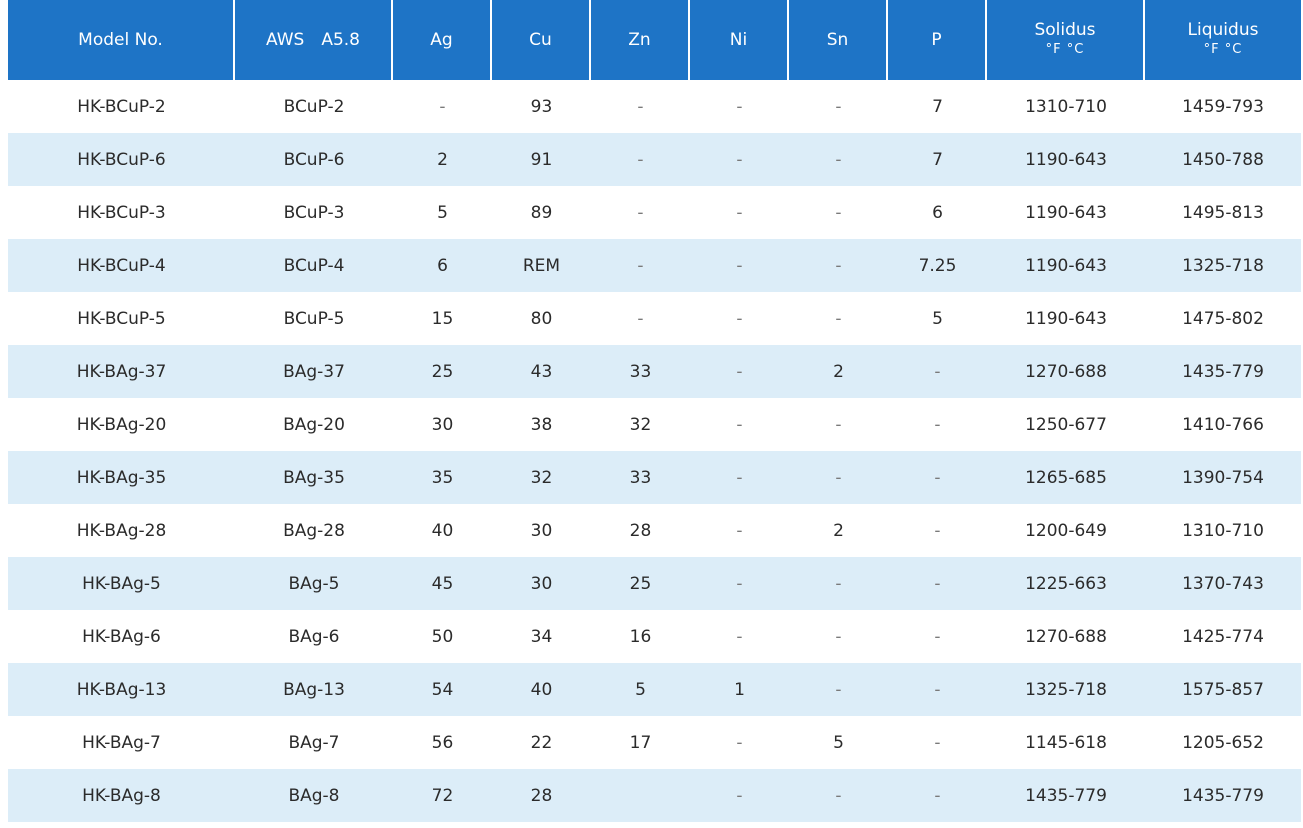  Describe the element at coordinates (442, 477) in the screenshot. I see `cell-ag: 35` at that location.